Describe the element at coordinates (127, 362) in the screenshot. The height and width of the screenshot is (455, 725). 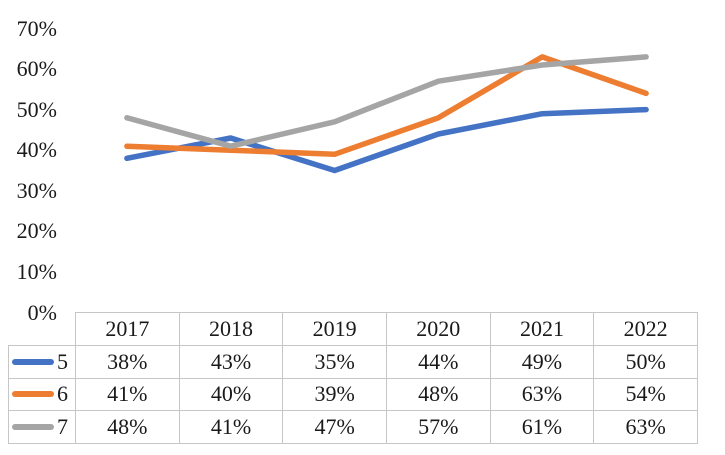
I see `value-cell: 38%` at that location.